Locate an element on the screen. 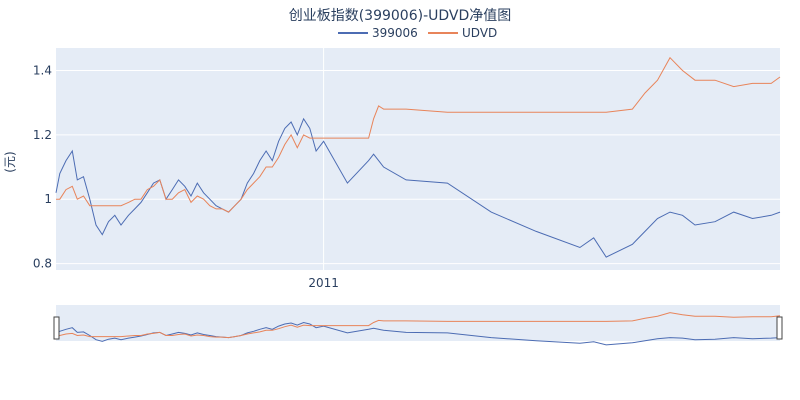  y-tick-label: 1 is located at coordinates (48, 199).